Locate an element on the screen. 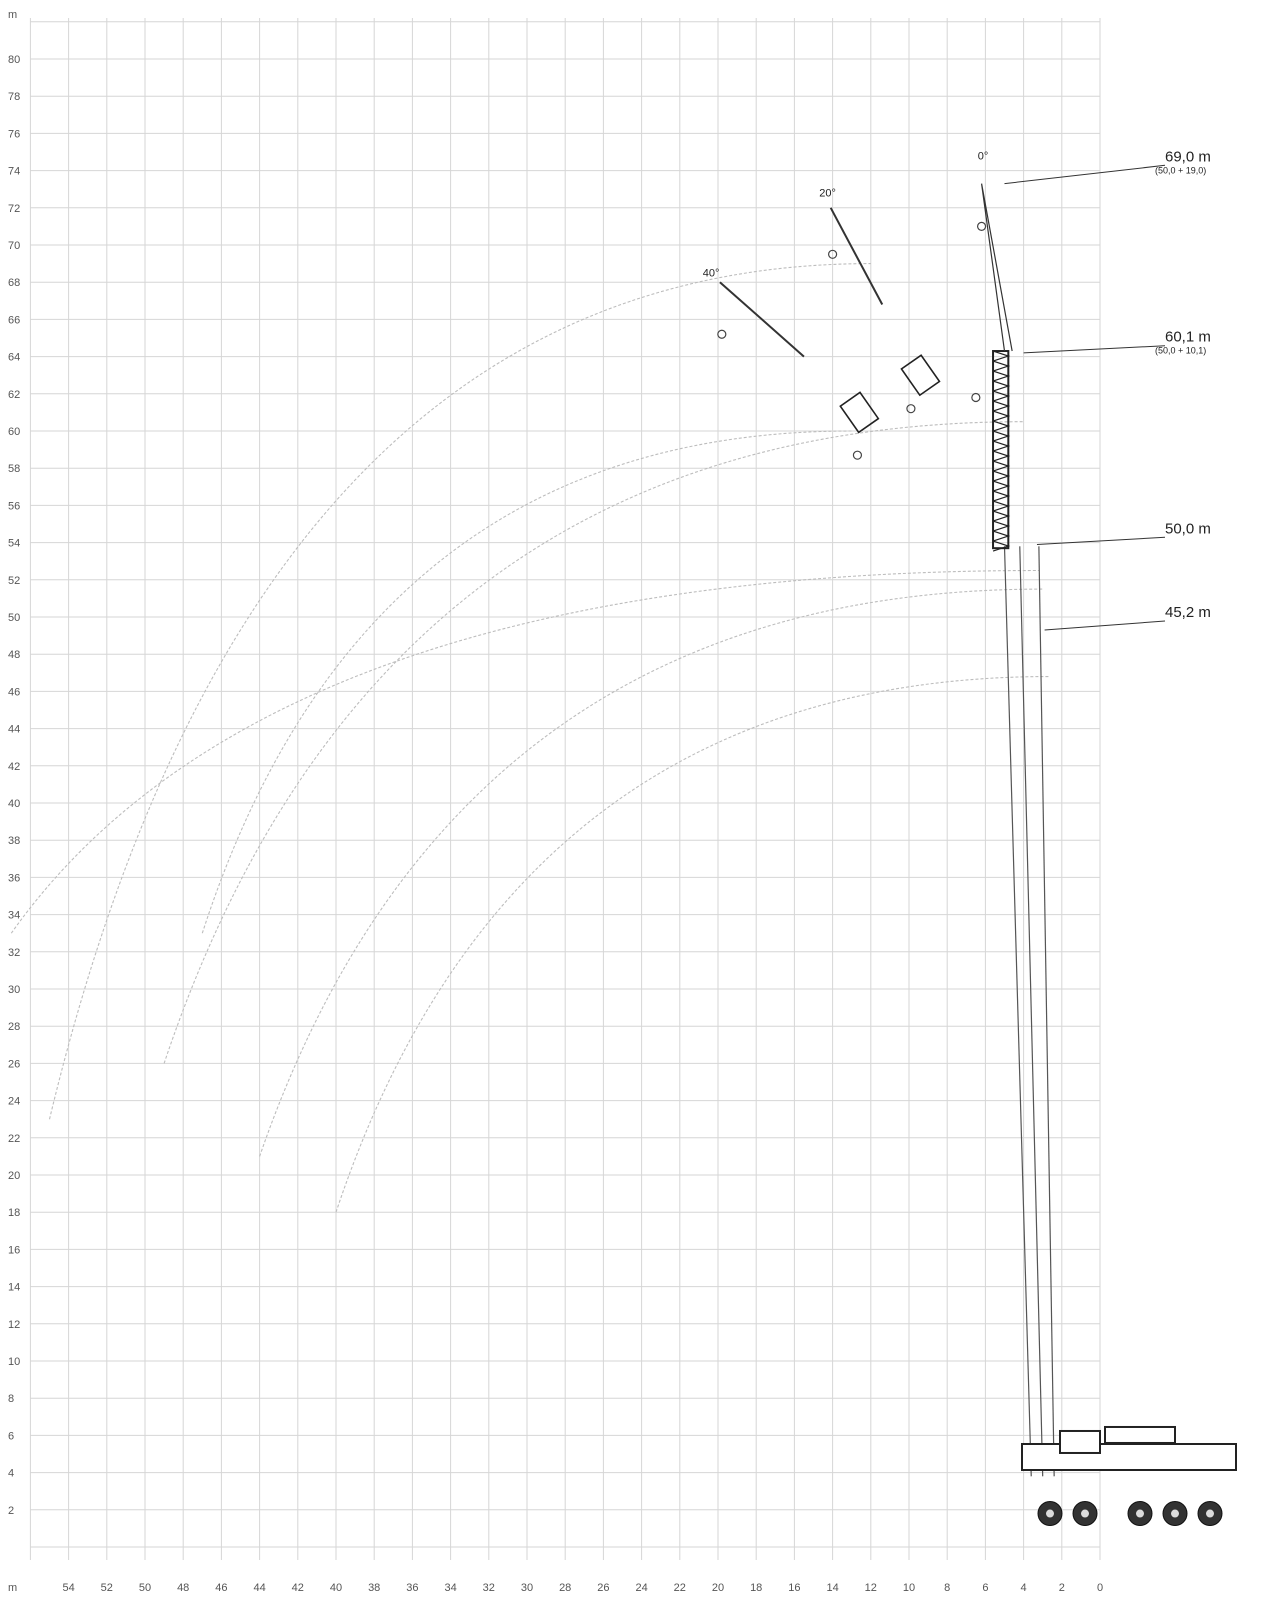 This screenshot has height=1611, width=1276. y-tick-label: 76 is located at coordinates (14, 134).